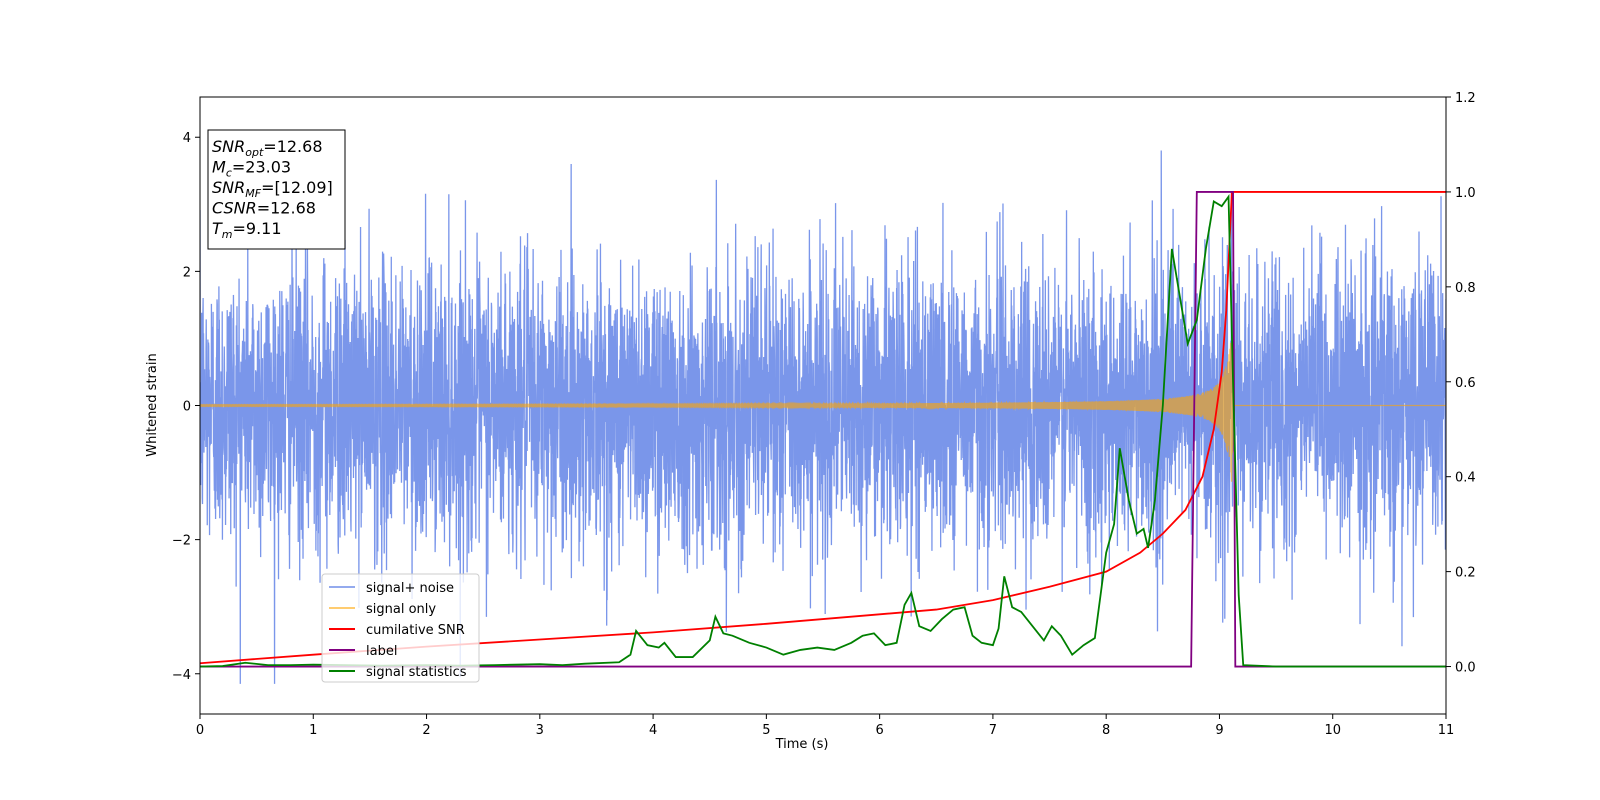  Describe the element at coordinates (879, 730) in the screenshot. I see `x-tick-label: 6` at that location.